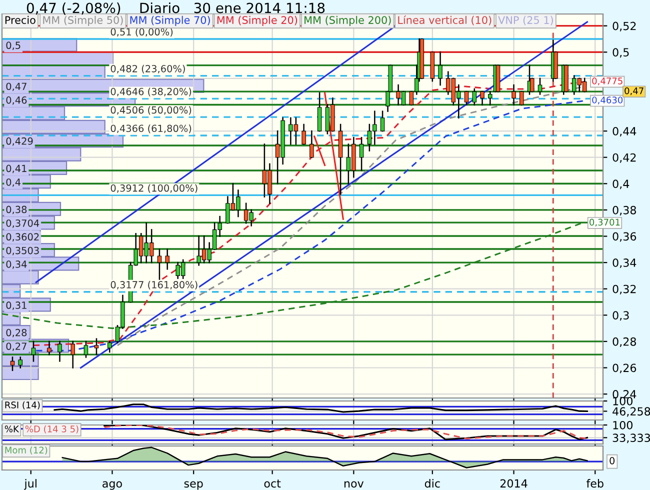  Describe the element at coordinates (321, 408) in the screenshot. I see `line-series` at that location.